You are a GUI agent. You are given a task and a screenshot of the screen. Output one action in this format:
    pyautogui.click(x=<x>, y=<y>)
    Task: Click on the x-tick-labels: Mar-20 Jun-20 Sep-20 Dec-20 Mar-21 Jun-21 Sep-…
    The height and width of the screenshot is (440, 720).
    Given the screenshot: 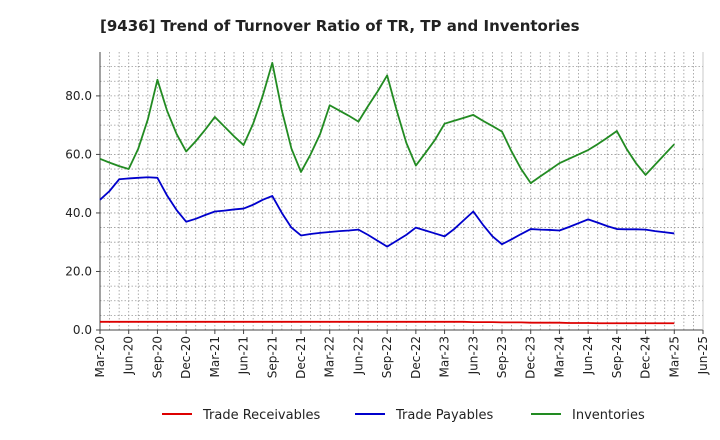 What is the action you would take?
    pyautogui.click(x=401, y=354)
    